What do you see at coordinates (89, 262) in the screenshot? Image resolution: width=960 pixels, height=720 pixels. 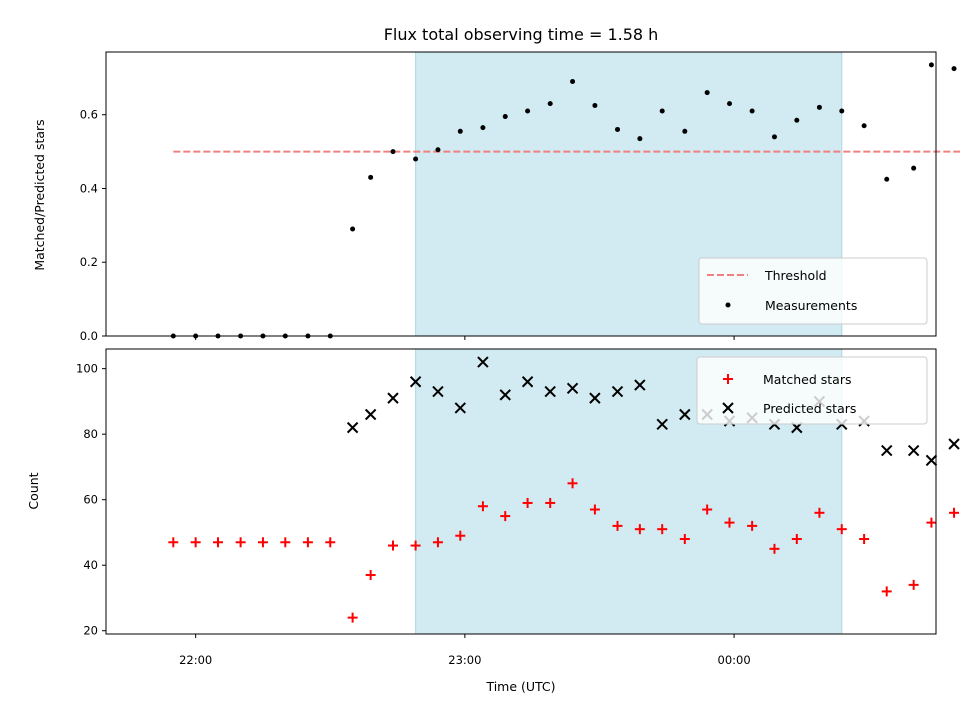 I see `top-y-tick-label-1: 0.2` at bounding box center [89, 262].